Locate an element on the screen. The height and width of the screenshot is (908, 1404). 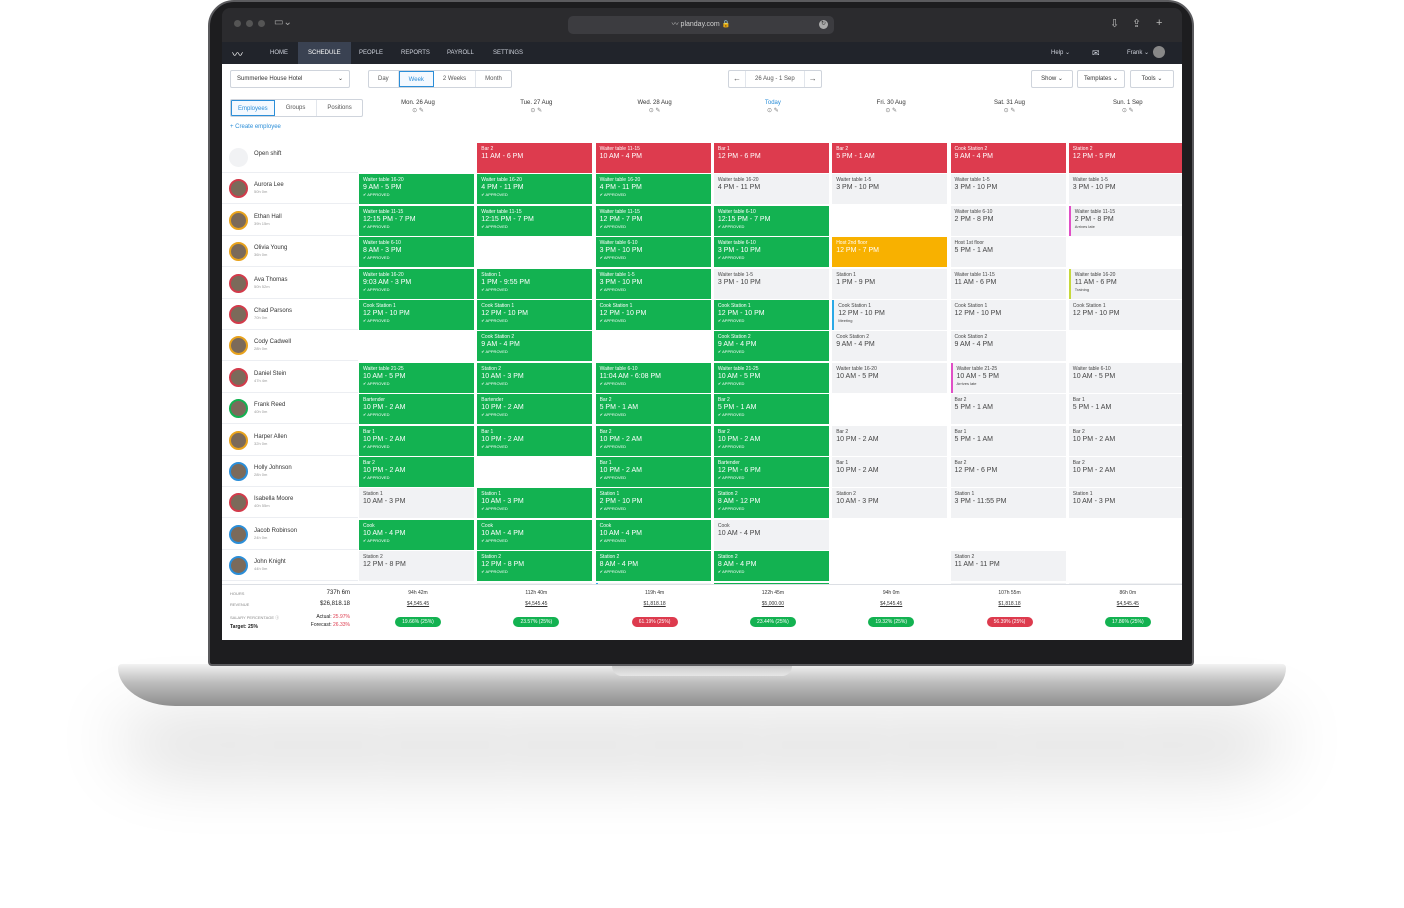
shift-card: Station 2 11 AM - 11 PM is located at coordinates (1008, 566).